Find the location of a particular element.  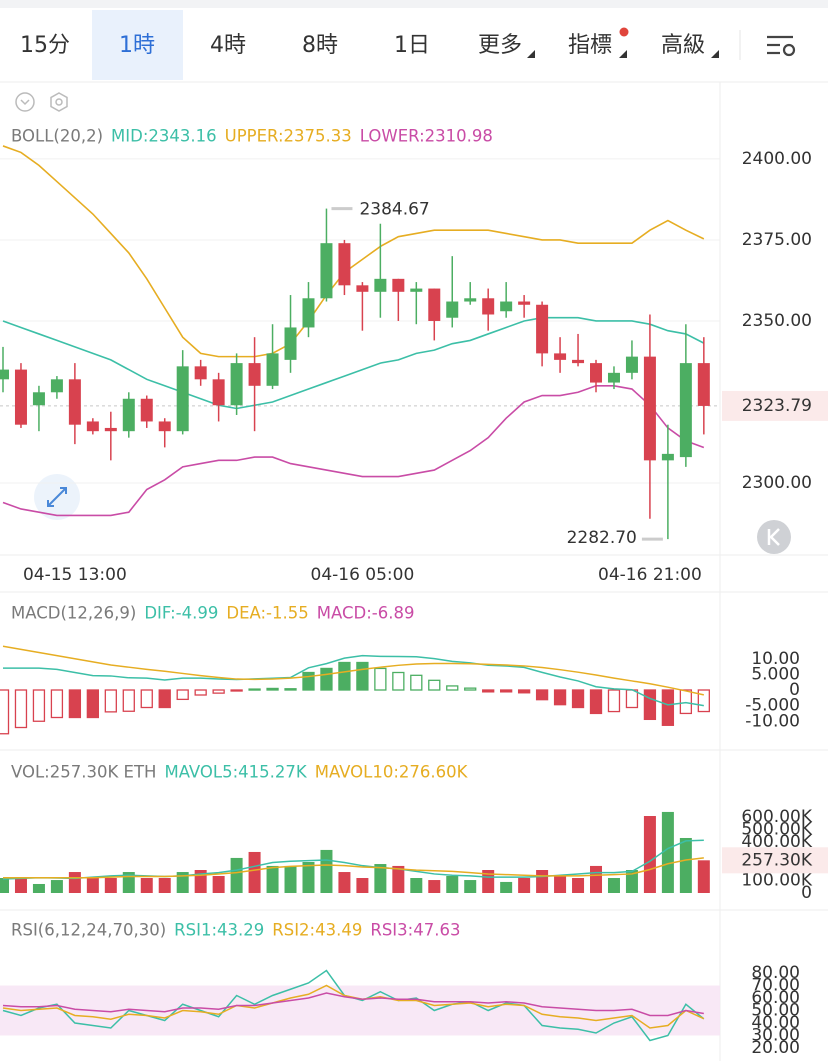

panel-tools is located at coordinates (41, 102).